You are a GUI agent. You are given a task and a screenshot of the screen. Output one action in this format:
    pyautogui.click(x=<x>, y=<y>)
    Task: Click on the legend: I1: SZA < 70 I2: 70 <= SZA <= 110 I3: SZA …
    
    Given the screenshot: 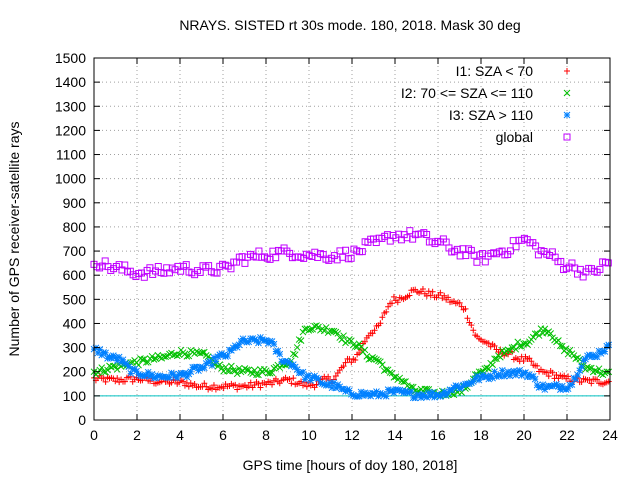 What is the action you would take?
    pyautogui.click(x=486, y=104)
    